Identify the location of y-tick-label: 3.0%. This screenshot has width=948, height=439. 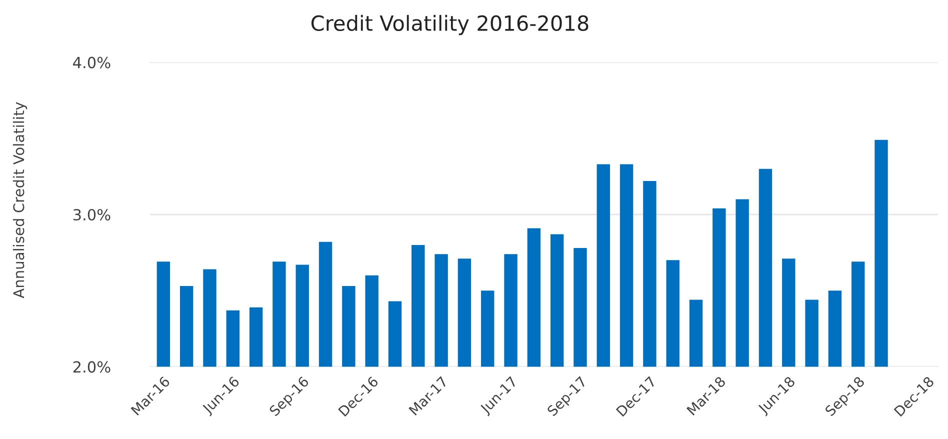
(91, 214).